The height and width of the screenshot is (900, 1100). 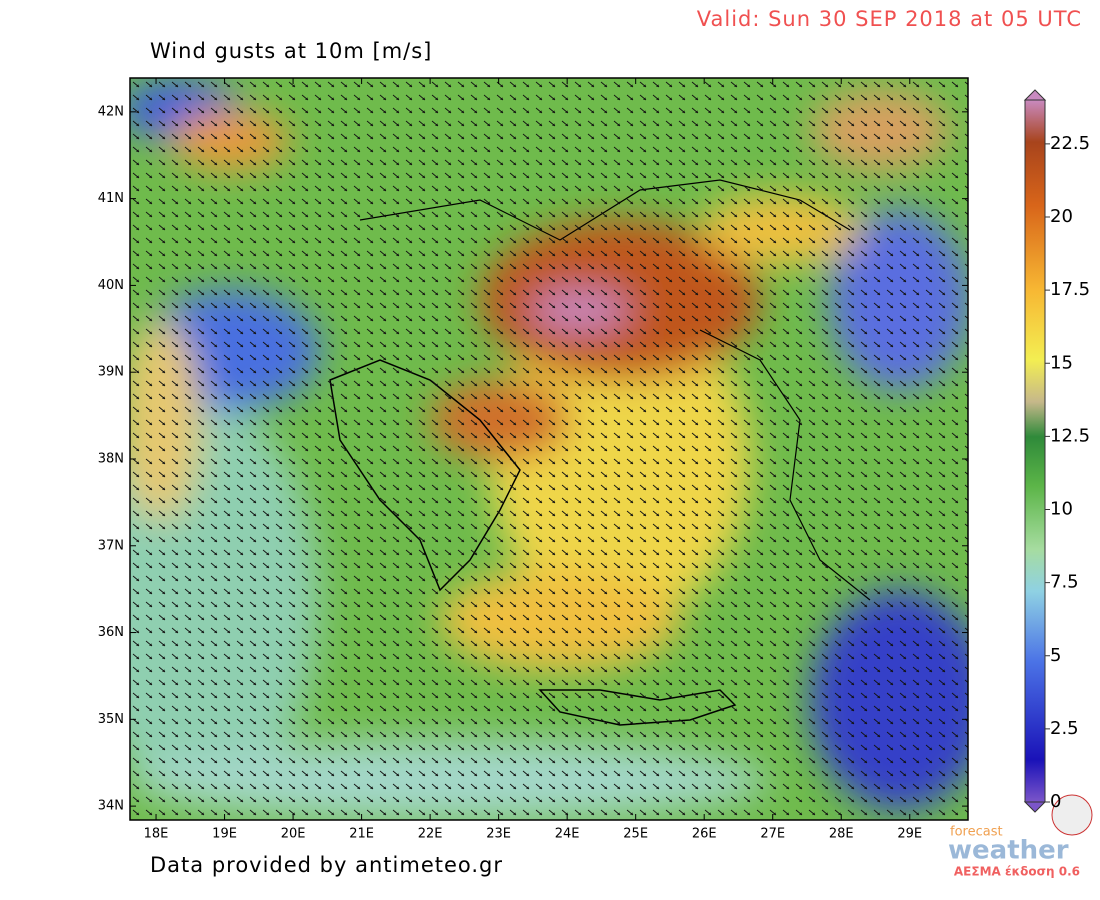 What do you see at coordinates (1055, 655) in the screenshot?
I see `colorbar-label: 5` at bounding box center [1055, 655].